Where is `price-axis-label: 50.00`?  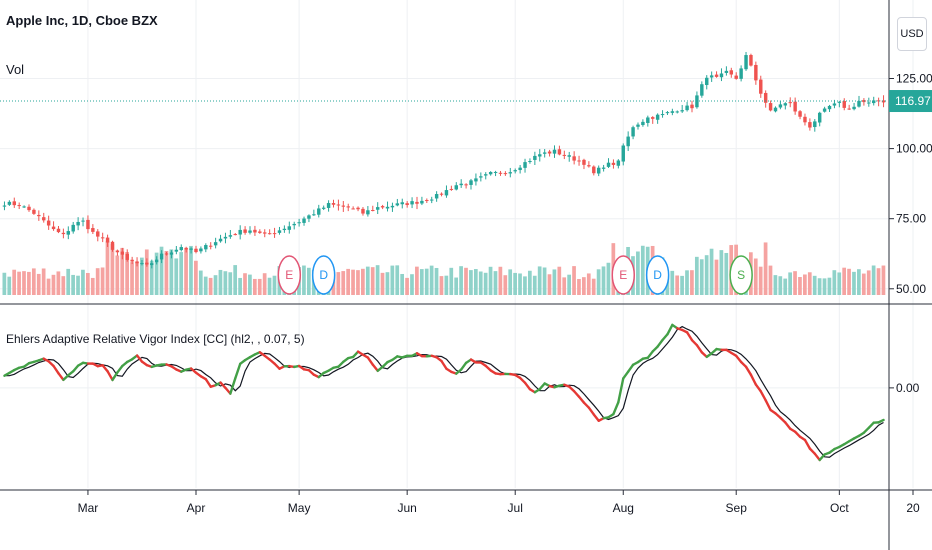 price-axis-label: 50.00 is located at coordinates (911, 289).